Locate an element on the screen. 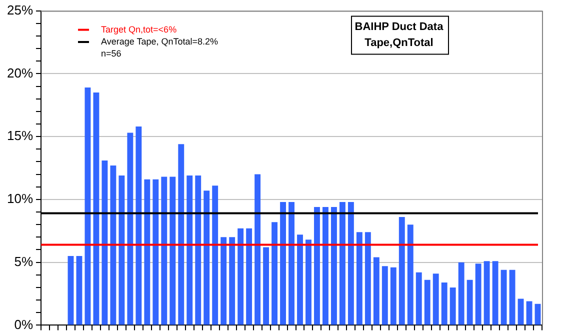 Image resolution: width=563 pixels, height=336 pixels. text: BAIHP Duct Data is located at coordinates (399, 26).